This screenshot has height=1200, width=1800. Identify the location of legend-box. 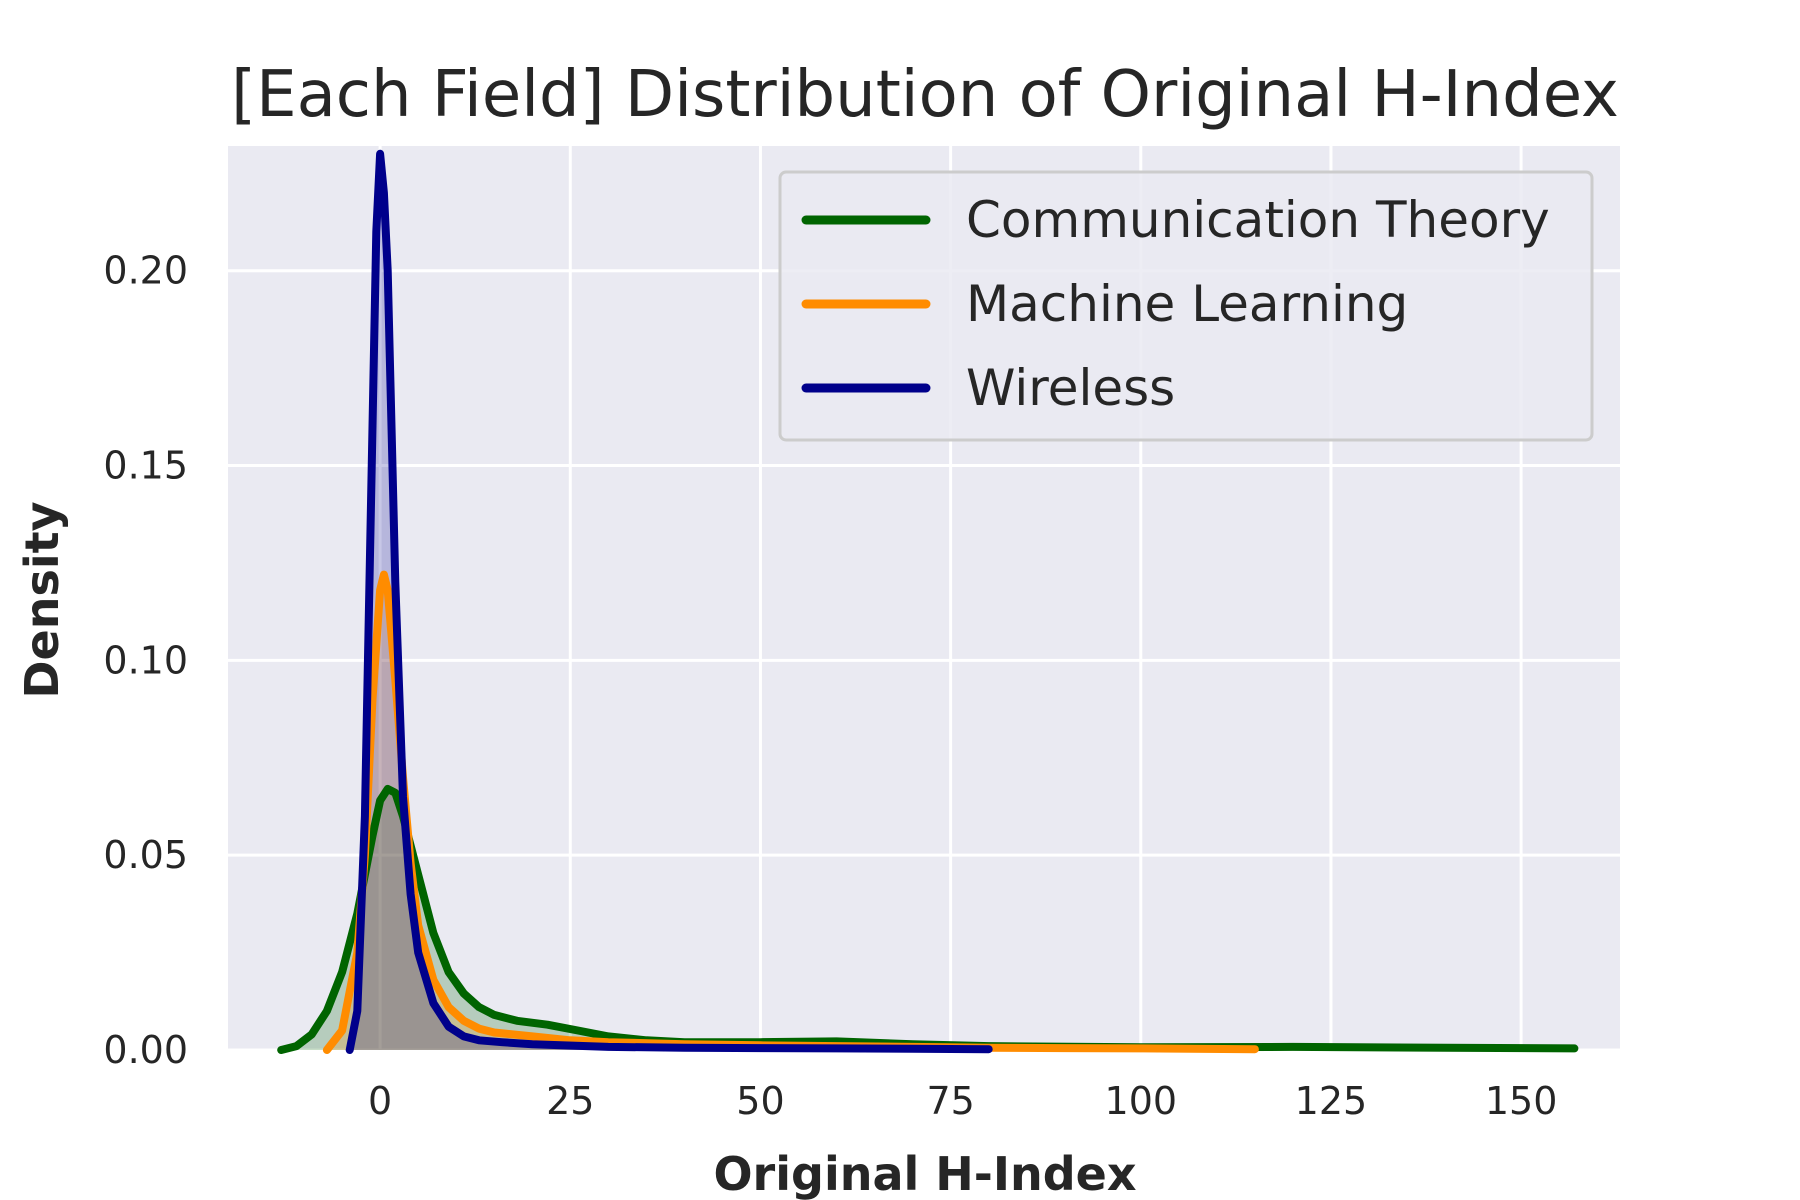
(1186, 306).